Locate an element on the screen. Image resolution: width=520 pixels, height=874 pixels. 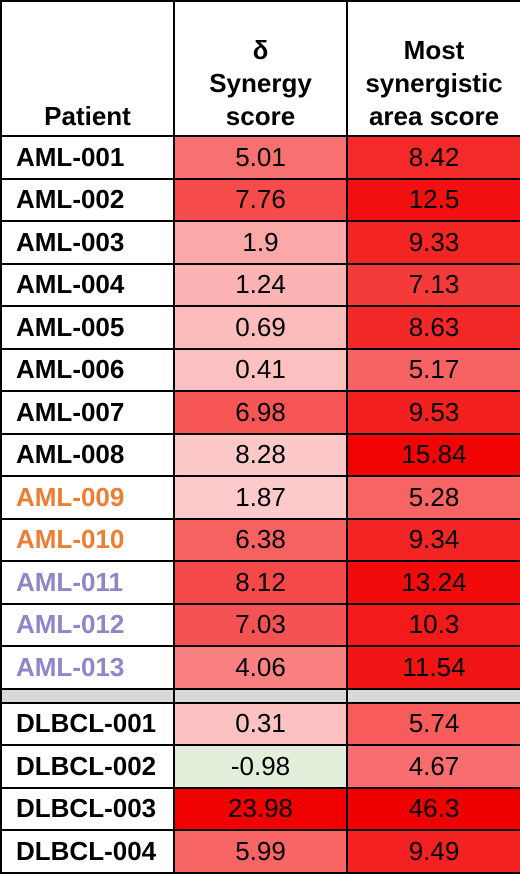
delta-synergy-cell: 0.69 is located at coordinates (260, 327).